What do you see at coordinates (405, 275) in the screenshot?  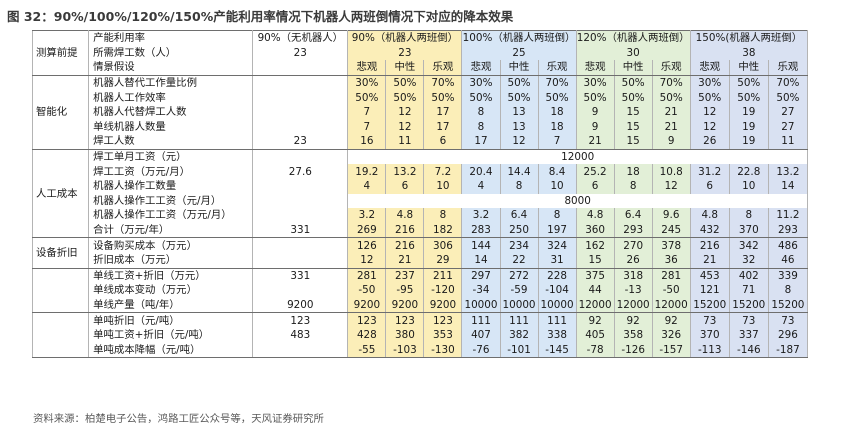 I see `data-cell: 237` at bounding box center [405, 275].